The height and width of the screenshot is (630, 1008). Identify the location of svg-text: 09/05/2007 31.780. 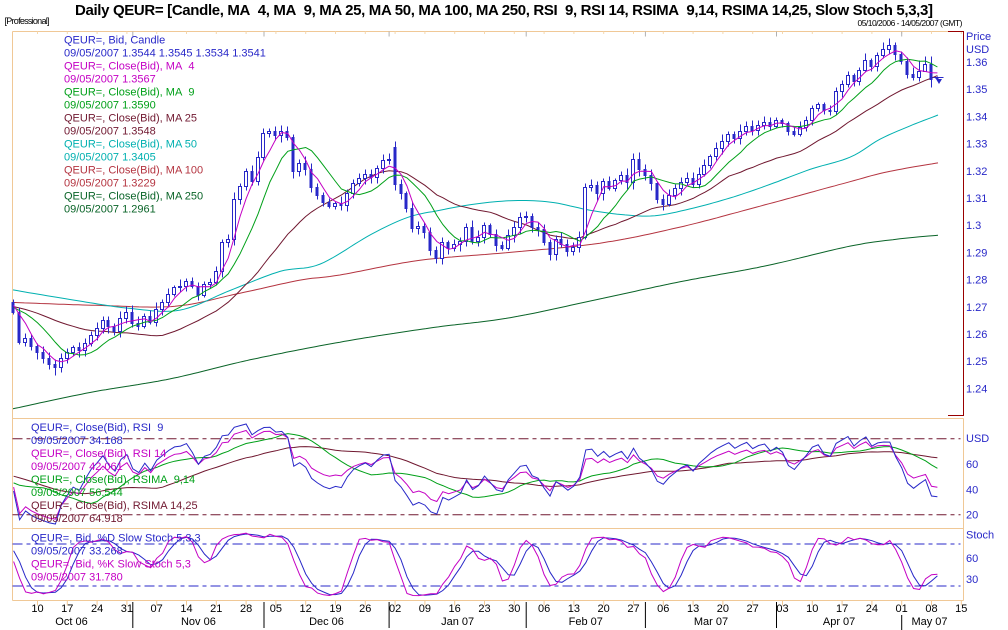
(77, 578).